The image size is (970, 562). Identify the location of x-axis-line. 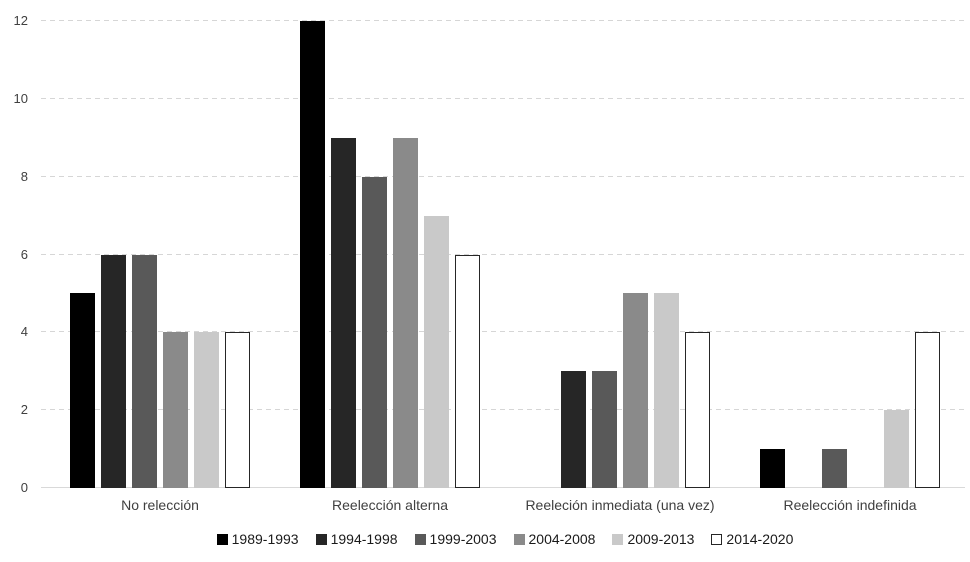
(503, 487).